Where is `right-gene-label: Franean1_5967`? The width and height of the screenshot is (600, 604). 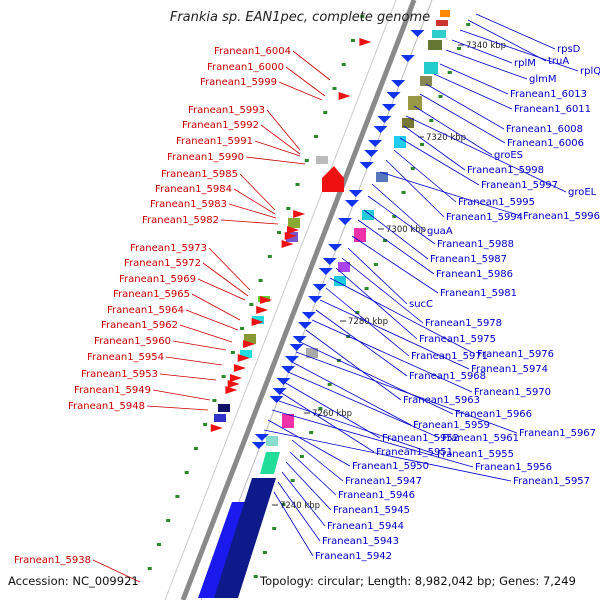
right-gene-label: Franean1_5967 is located at coordinates (557, 433).